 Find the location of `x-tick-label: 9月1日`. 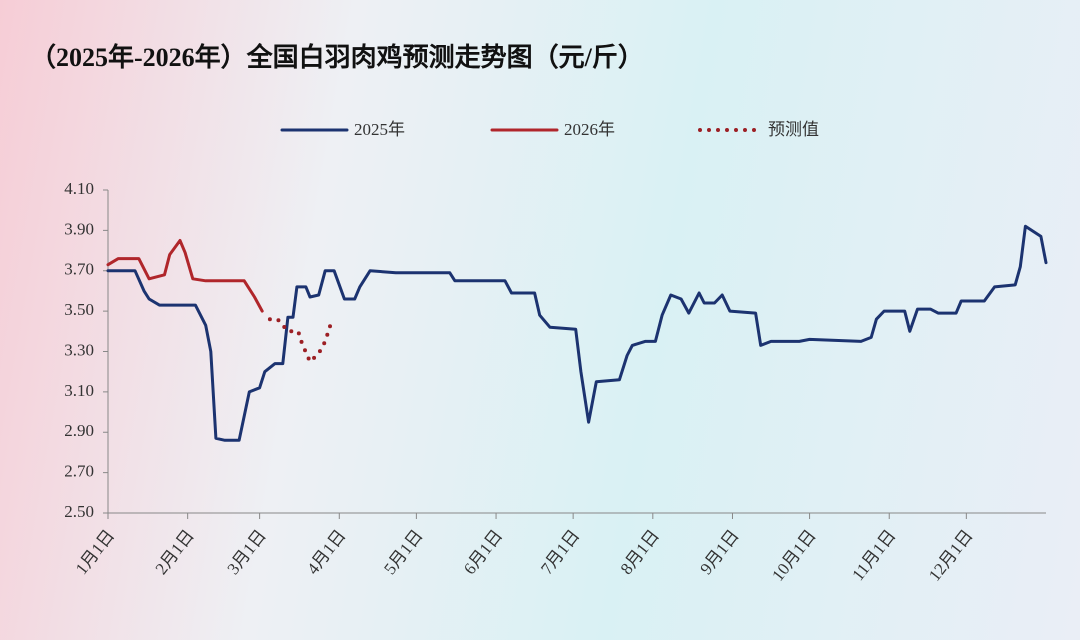

x-tick-label: 9月1日 is located at coordinates (719, 552).